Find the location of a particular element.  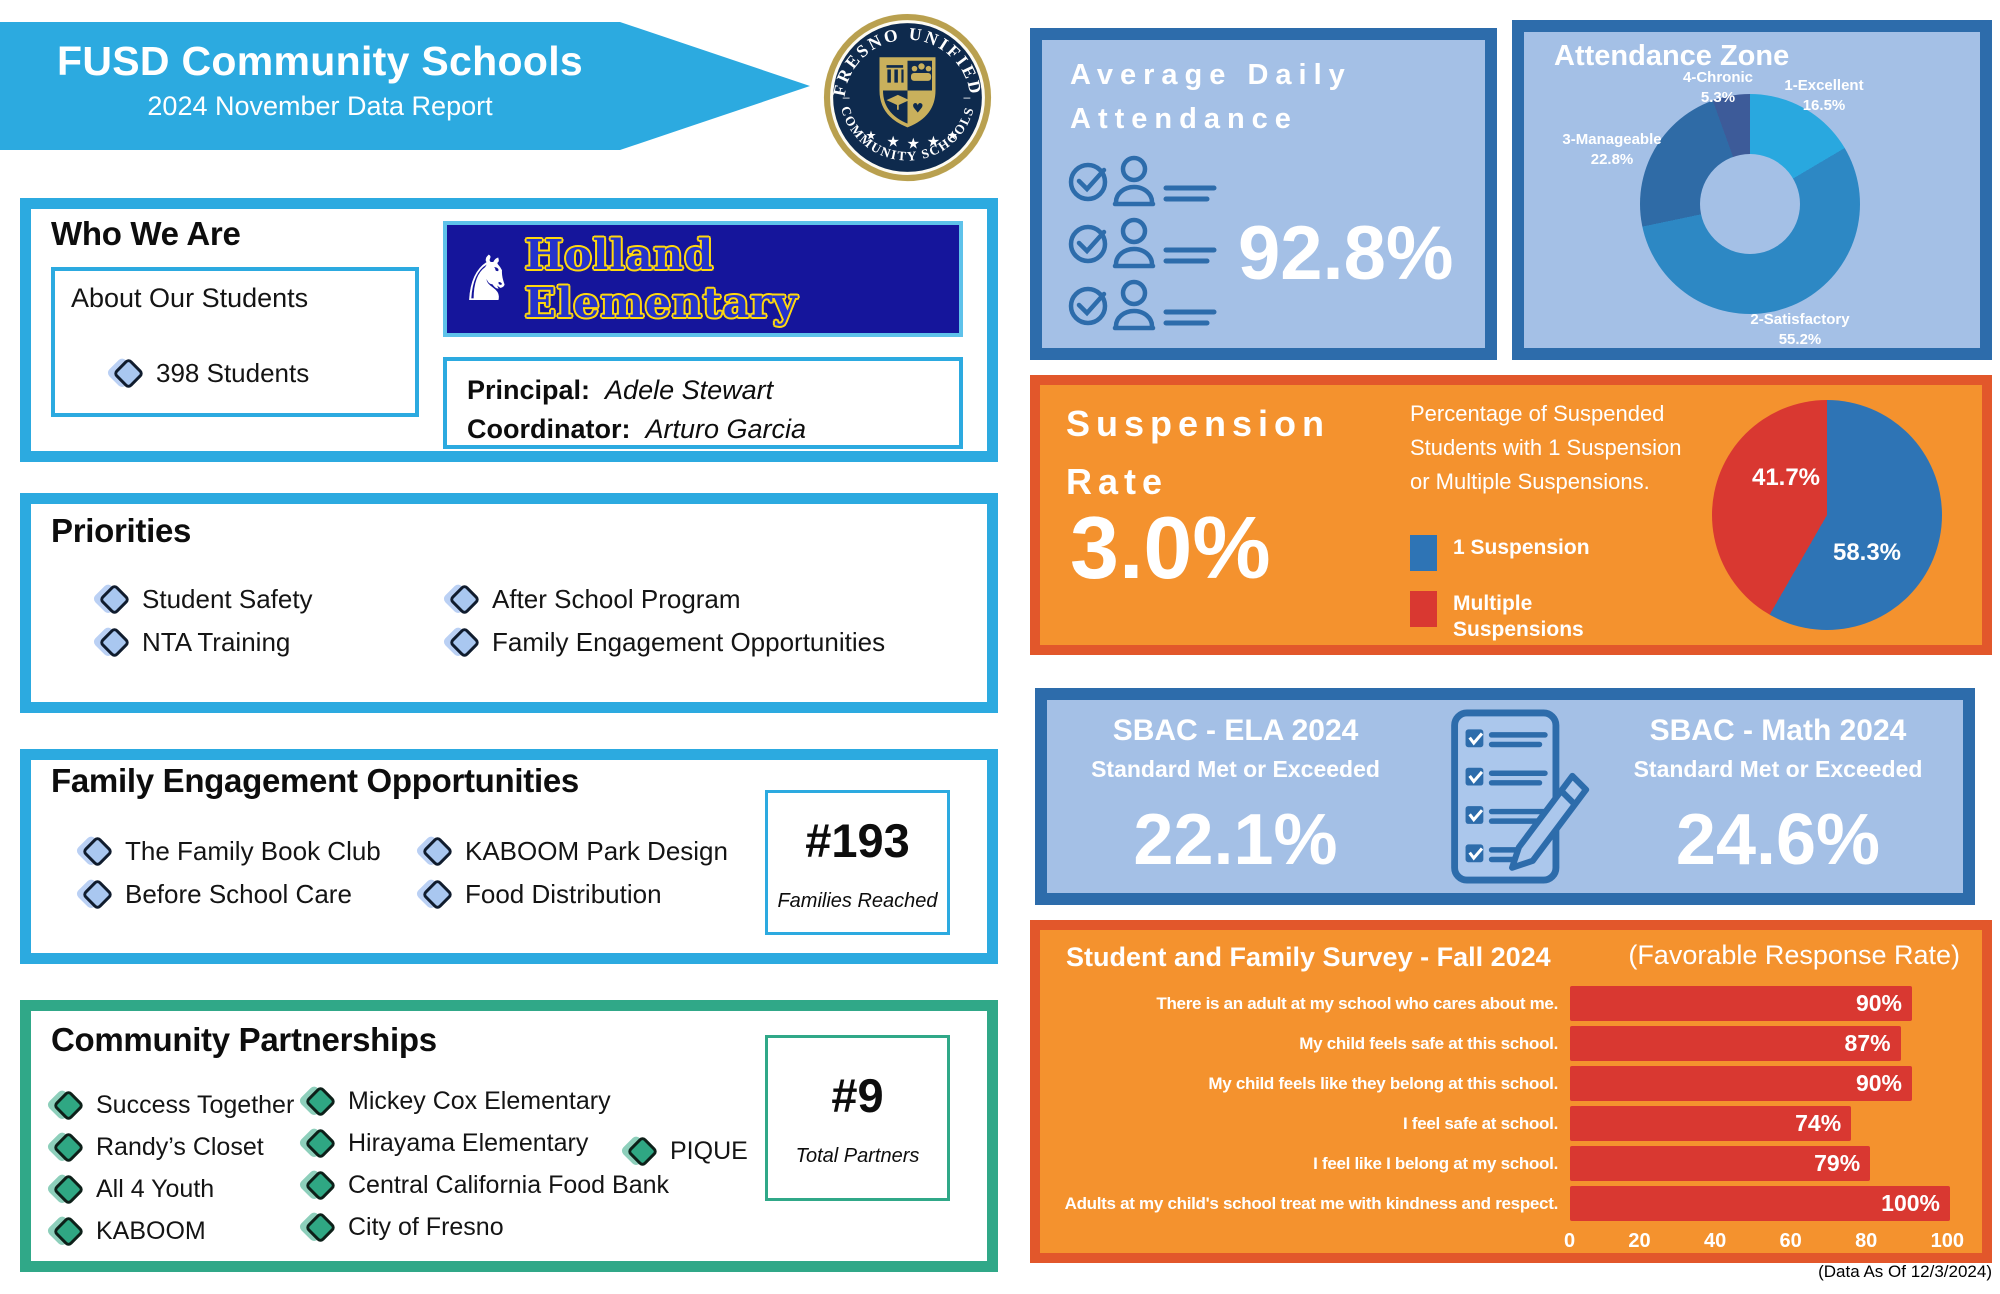

partner-item: KABOOM is located at coordinates (173, 1231).